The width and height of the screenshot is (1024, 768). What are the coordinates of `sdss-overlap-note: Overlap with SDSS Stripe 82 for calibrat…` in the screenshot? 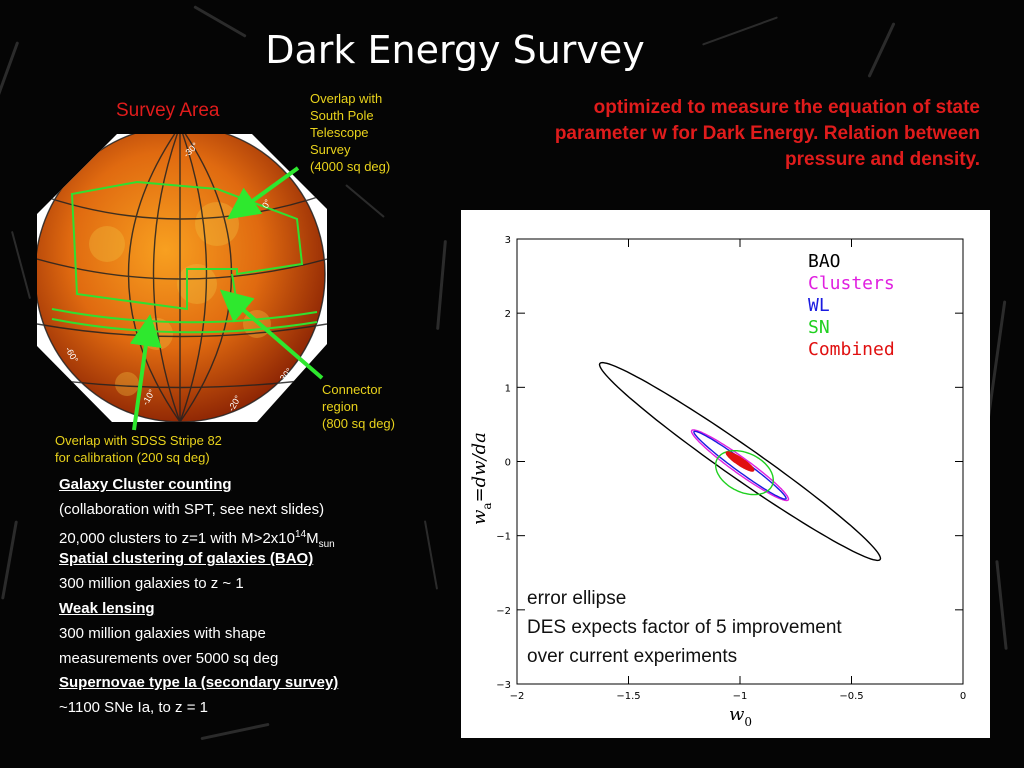 It's located at (138, 449).